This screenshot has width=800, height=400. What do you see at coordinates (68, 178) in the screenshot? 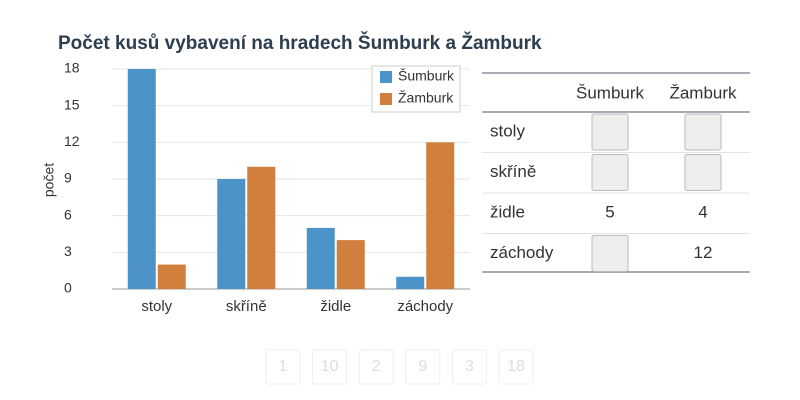
I see `y-tick-label: 9` at bounding box center [68, 178].